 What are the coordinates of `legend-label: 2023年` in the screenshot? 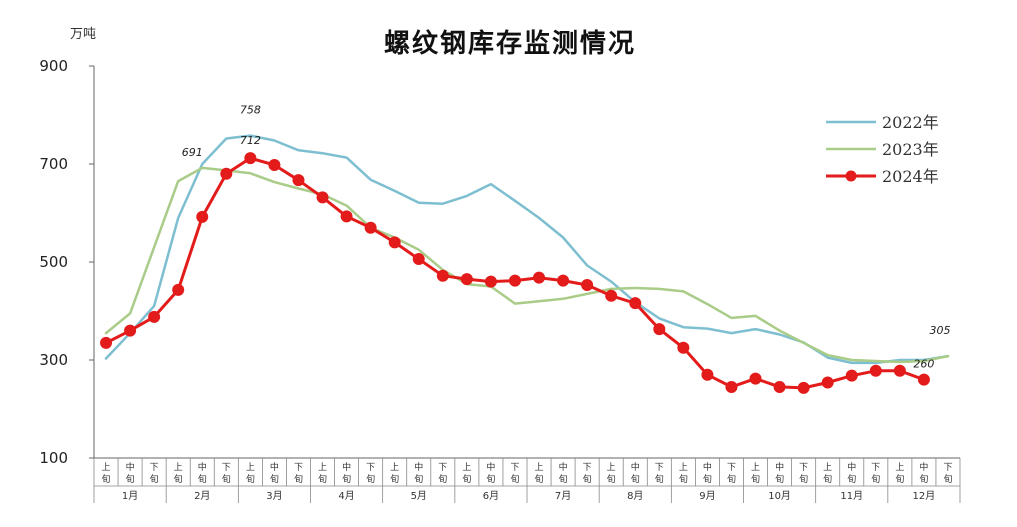 It's located at (910, 149).